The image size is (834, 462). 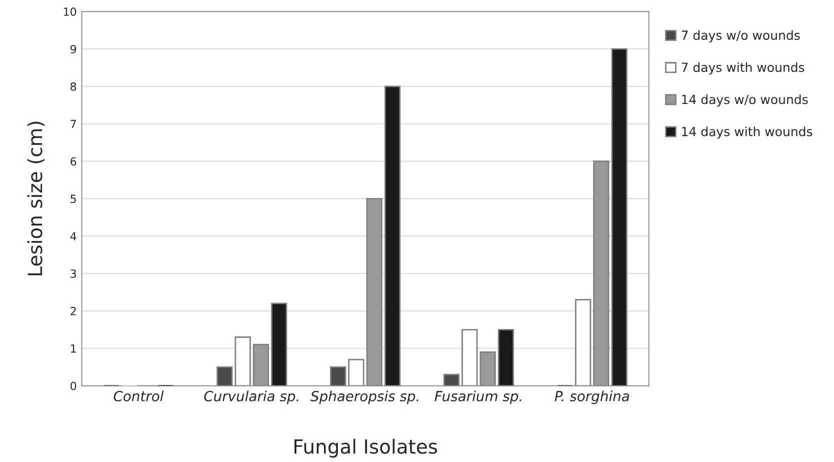 I want to click on y-tick-label: 6, so click(x=73, y=161).